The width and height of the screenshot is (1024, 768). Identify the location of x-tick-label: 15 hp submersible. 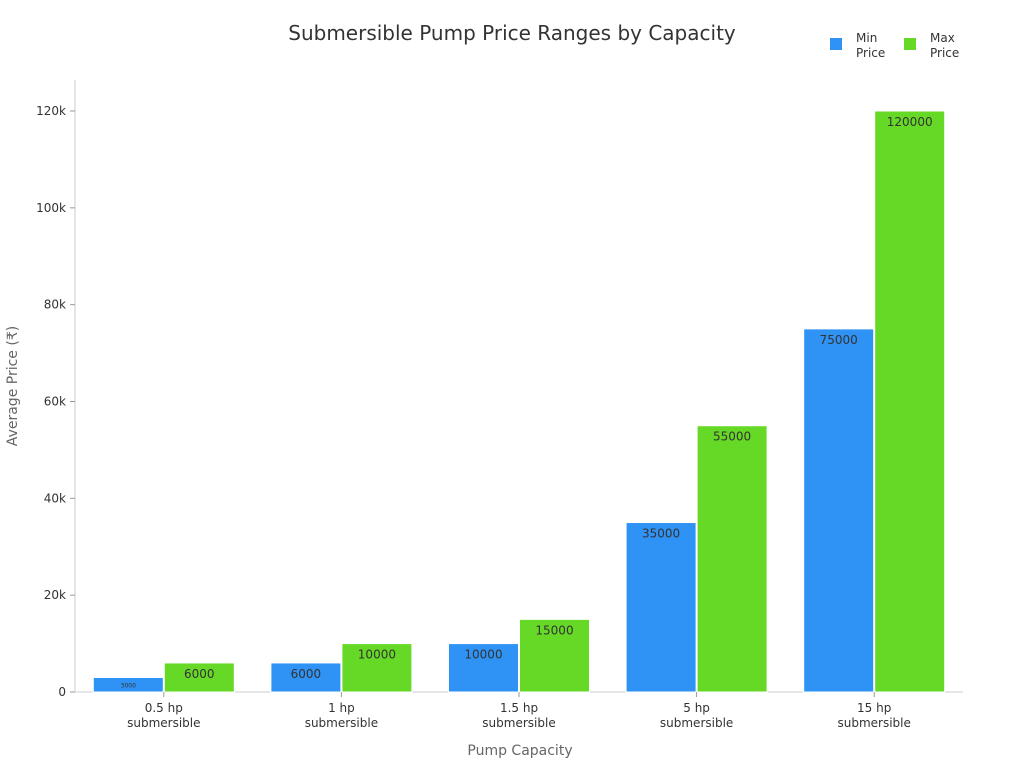
(873, 715).